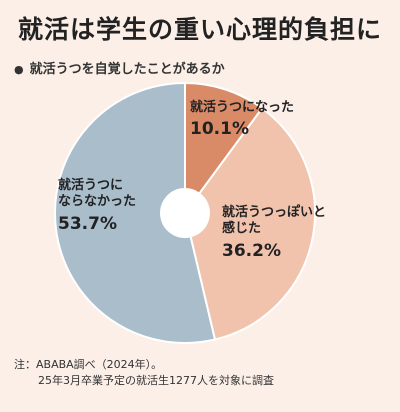  Describe the element at coordinates (199, 29) in the screenshot. I see `chart-title: 就活は学生の重い心理的負担に` at that location.